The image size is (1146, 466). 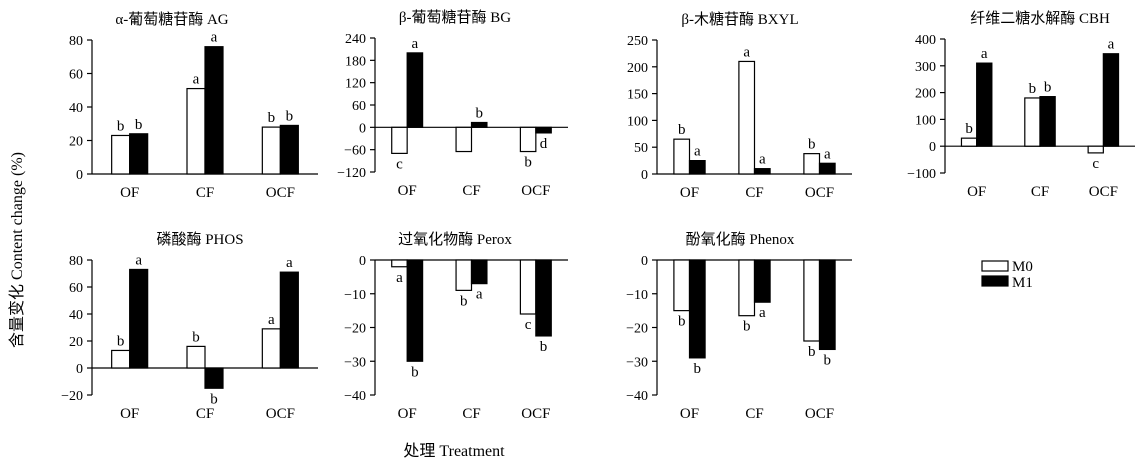 What do you see at coordinates (355, 61) in the screenshot?
I see `y-tick-label: 180` at bounding box center [355, 61].